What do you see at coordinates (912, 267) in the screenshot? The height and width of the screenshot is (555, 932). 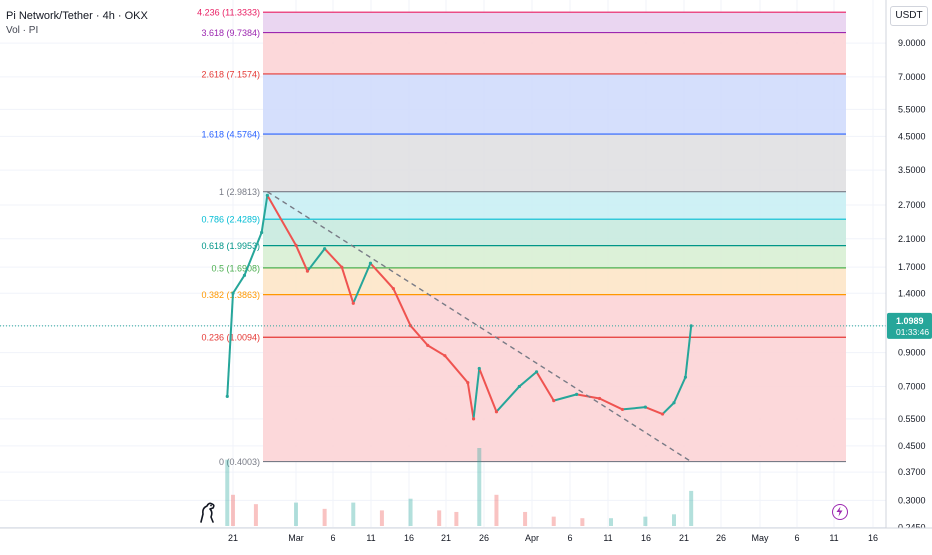 I see `price-tick-label: 1.7000` at bounding box center [912, 267].